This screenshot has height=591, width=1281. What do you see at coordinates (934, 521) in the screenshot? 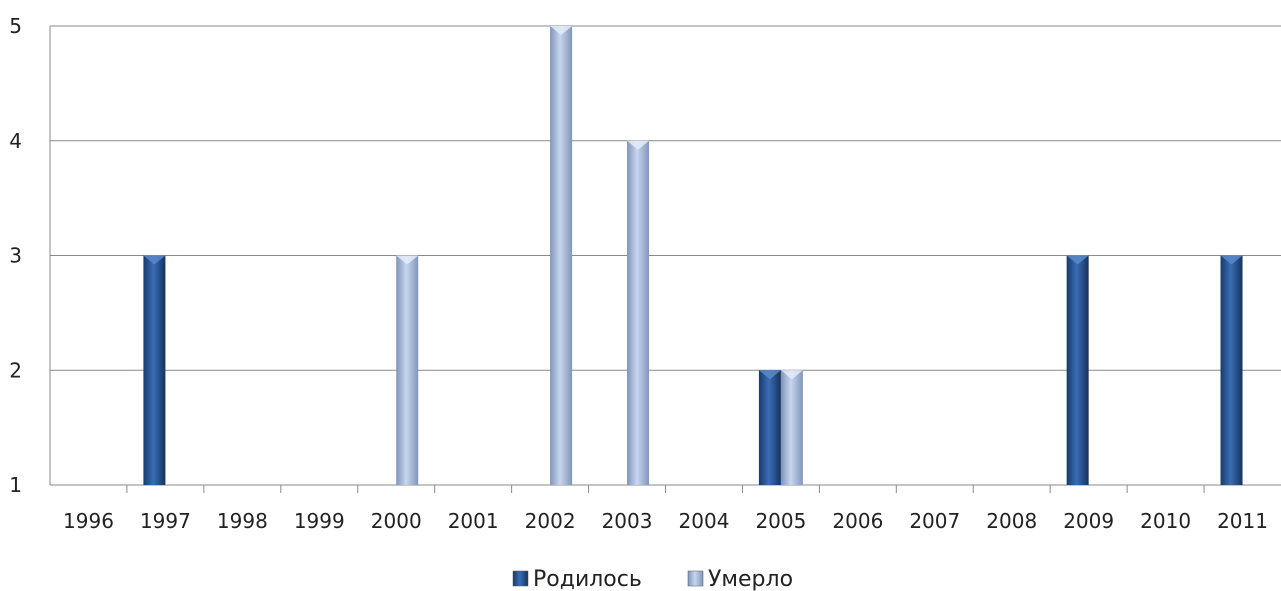
I see `x-tick-label: 2007` at bounding box center [934, 521].